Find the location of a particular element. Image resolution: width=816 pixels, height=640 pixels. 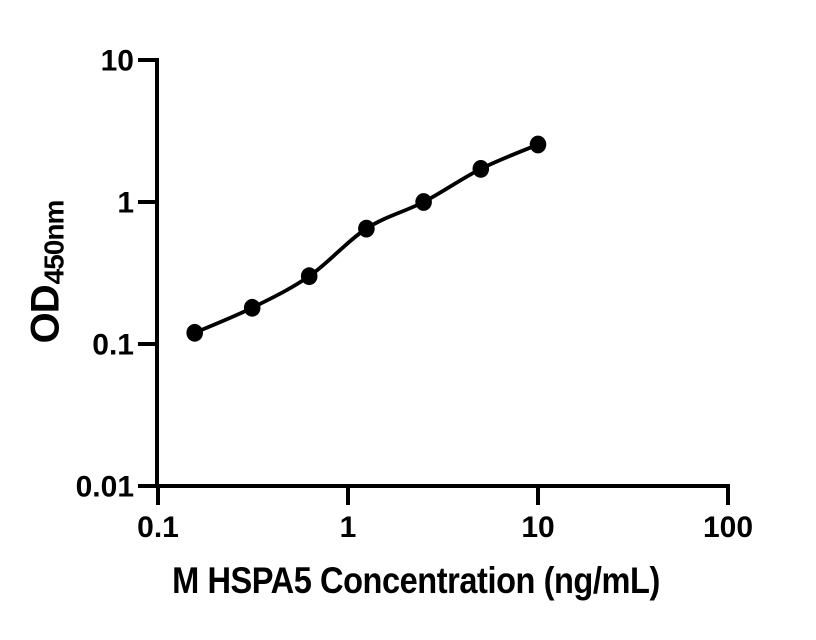

y-tick-label: 0.1 is located at coordinates (113, 345).